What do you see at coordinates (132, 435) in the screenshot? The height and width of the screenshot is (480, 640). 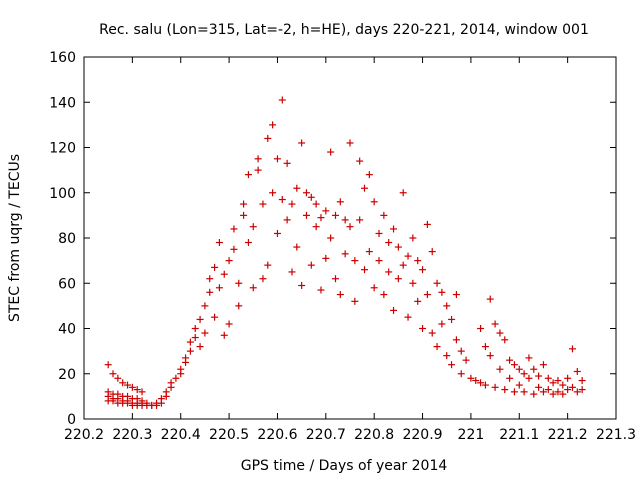 I see `x-tick-label: 220.3` at bounding box center [132, 435].